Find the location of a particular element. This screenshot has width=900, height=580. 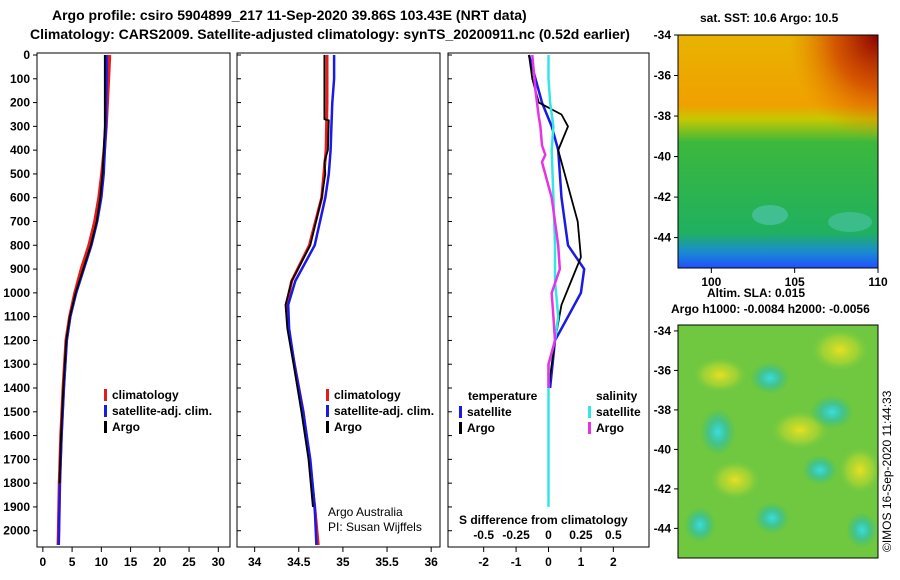

difference-caption: S difference from climatology is located at coordinates (543, 520).